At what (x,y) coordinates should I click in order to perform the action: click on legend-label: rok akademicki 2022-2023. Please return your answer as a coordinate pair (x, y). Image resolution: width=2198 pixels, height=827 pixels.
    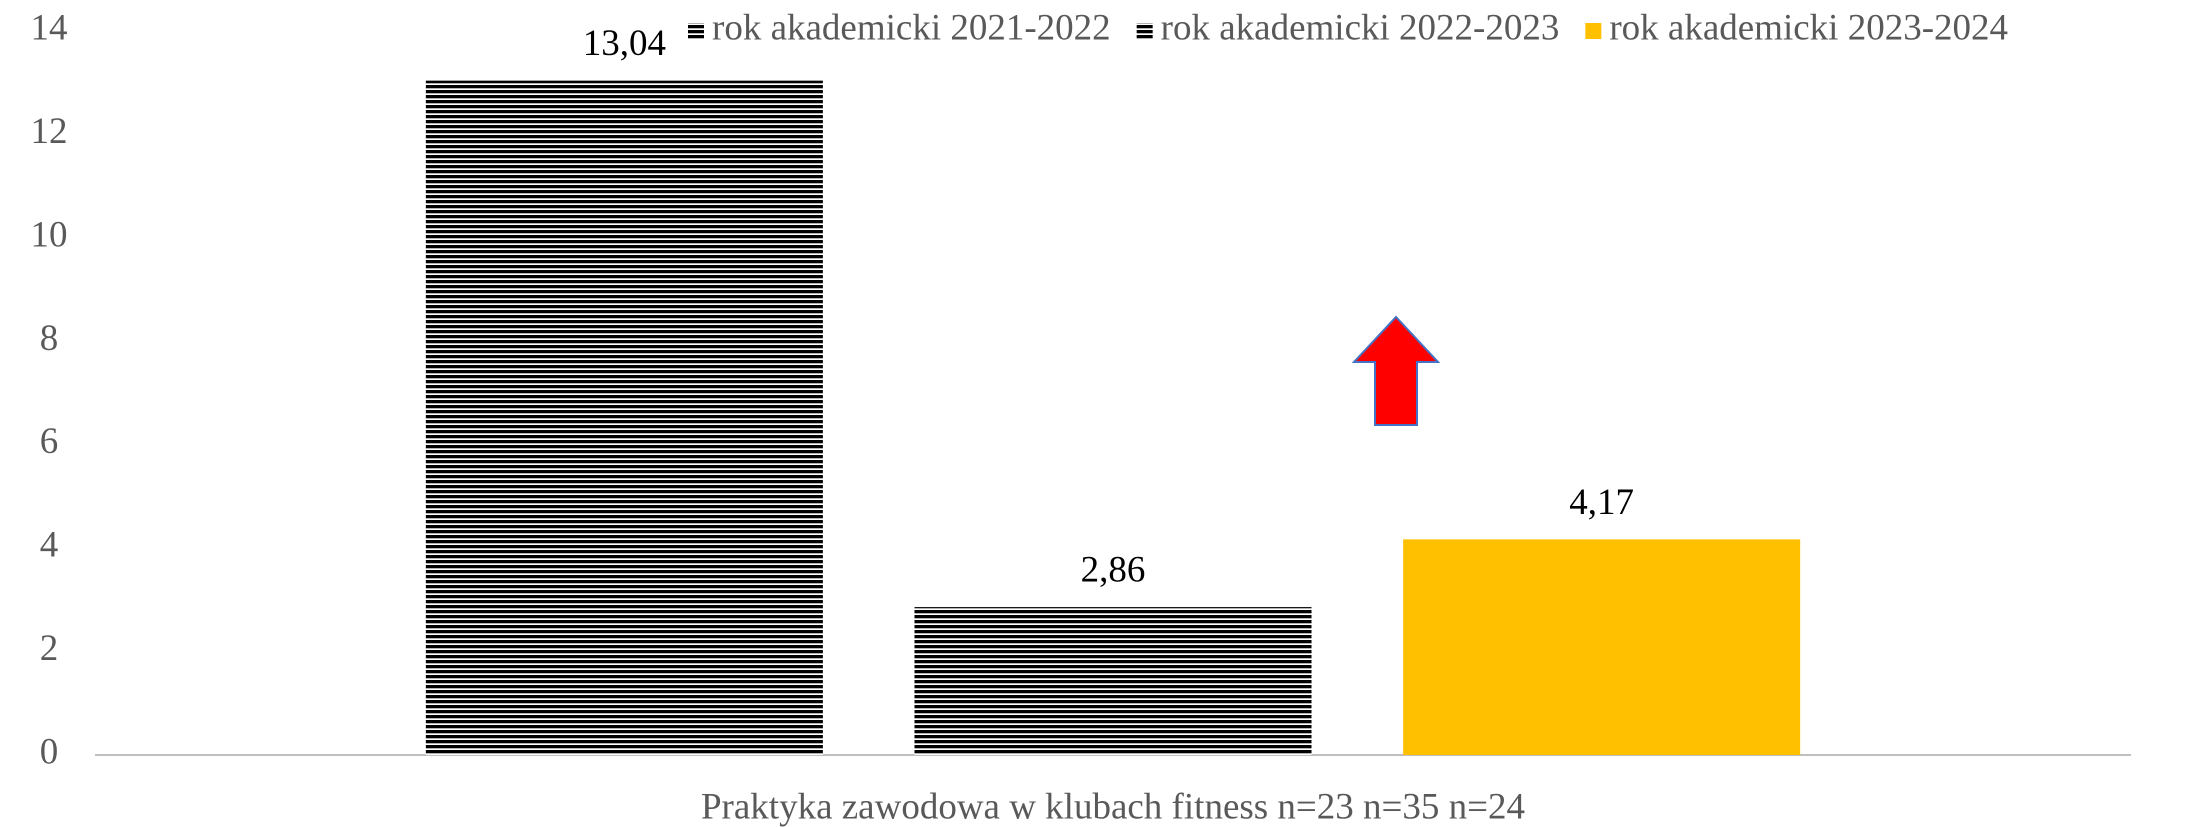
    Looking at the image, I should click on (1360, 27).